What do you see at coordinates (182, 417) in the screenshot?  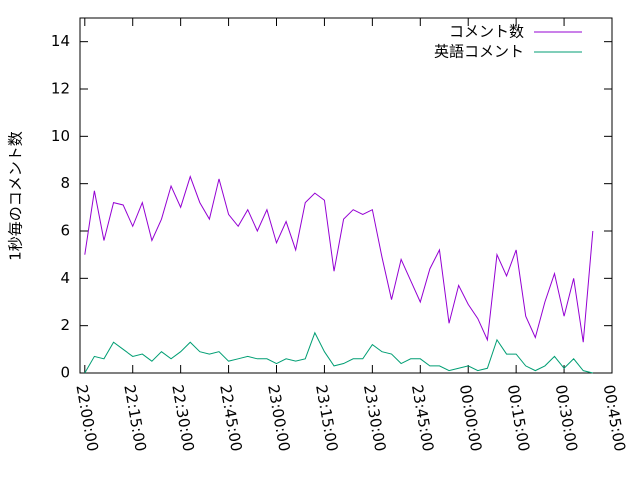 I see `x-tick-label: 22:30:00` at bounding box center [182, 417].